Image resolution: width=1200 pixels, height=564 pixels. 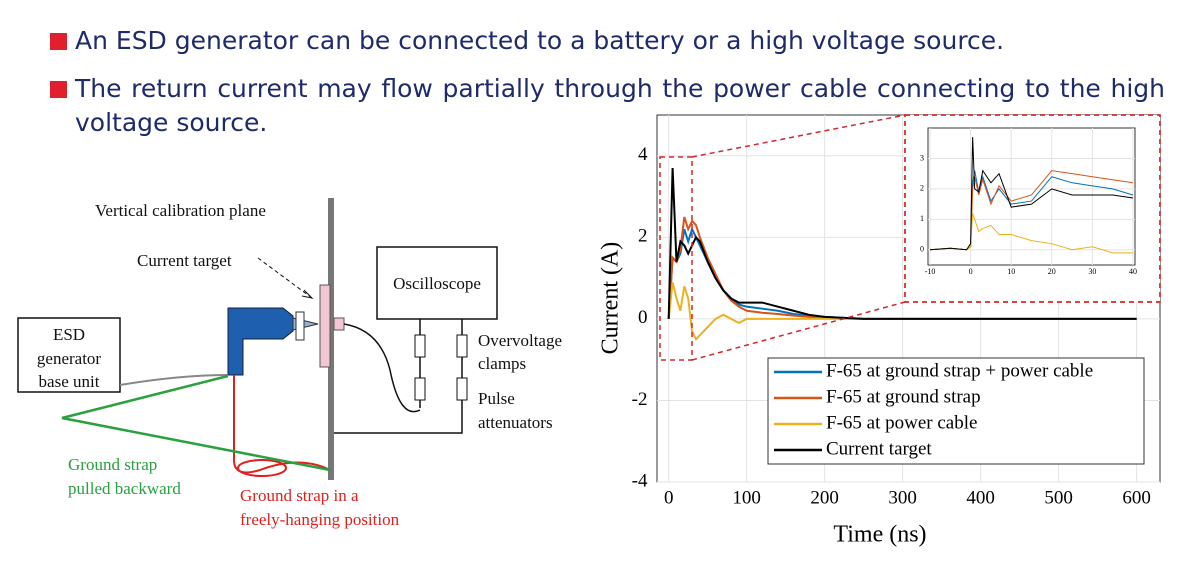 I want to click on label: ESD, so click(x=69, y=334).